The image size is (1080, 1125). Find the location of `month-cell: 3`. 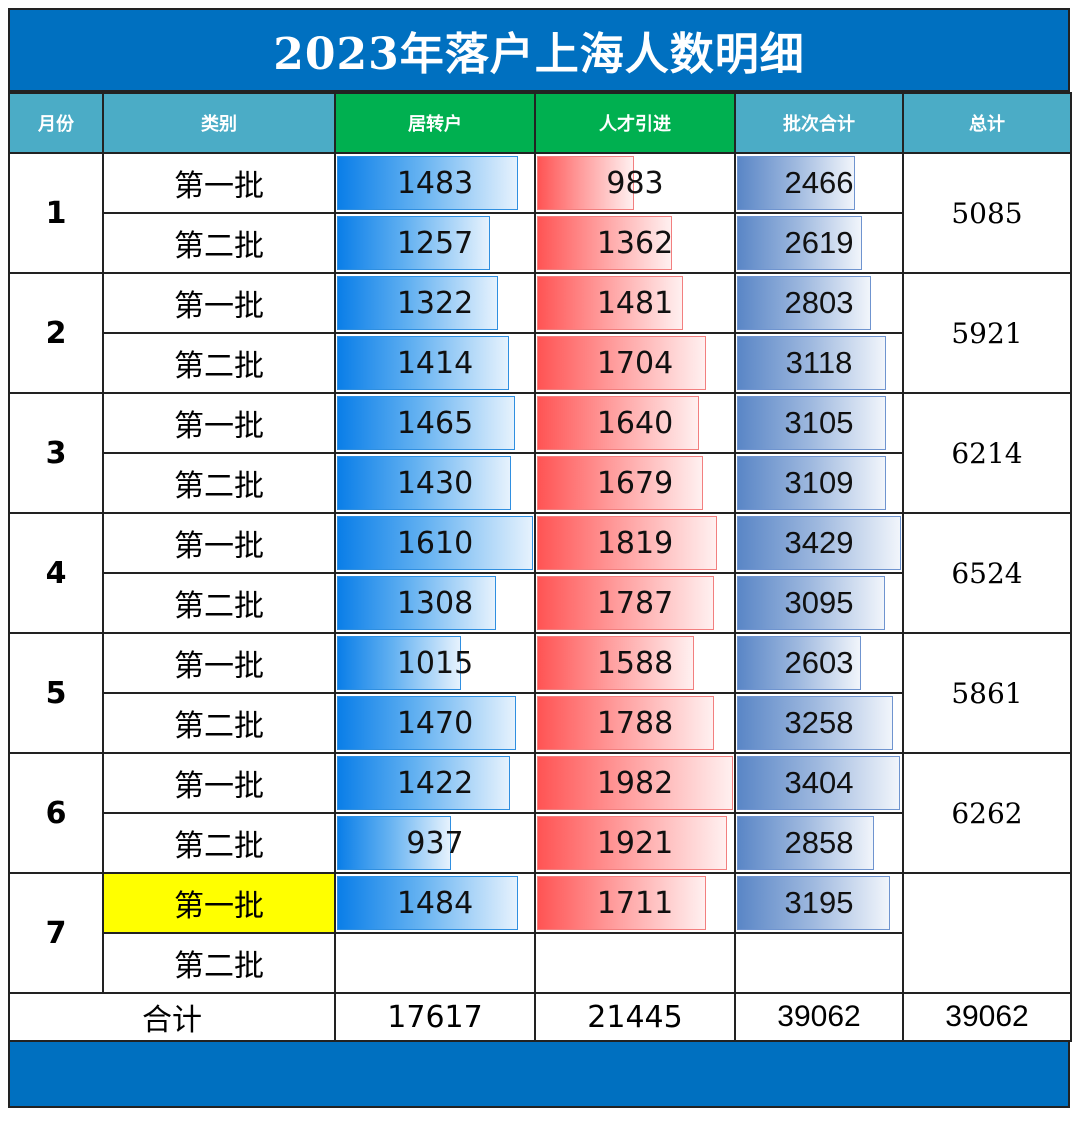

month-cell: 3 is located at coordinates (56, 453).